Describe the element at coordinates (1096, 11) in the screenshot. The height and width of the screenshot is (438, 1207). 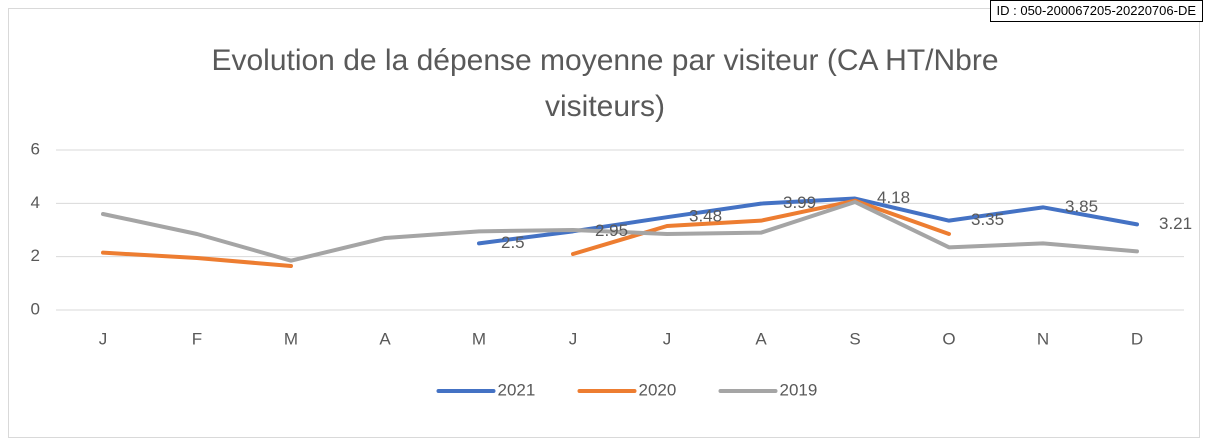
I see `id-stamp: ID : 050-200067205-20220706-DE` at that location.